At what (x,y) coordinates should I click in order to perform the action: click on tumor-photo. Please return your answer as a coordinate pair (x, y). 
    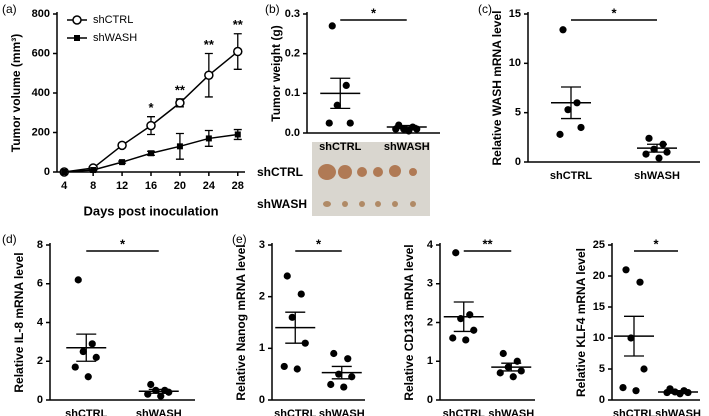
    Looking at the image, I should click on (371, 179).